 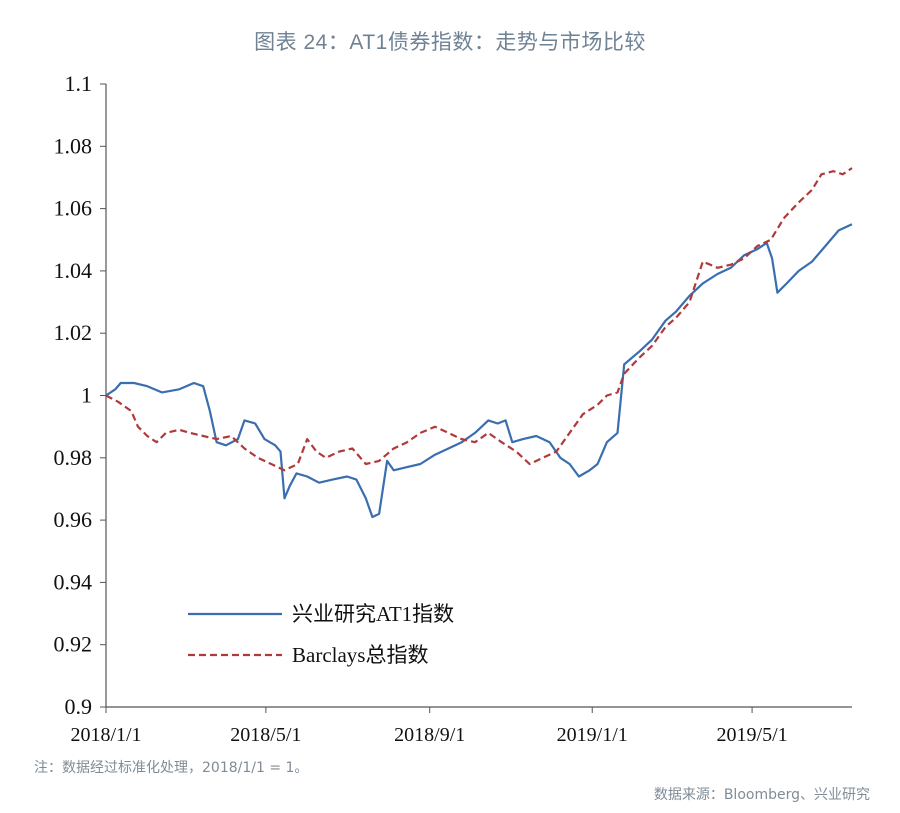 What do you see at coordinates (450, 42) in the screenshot?
I see `chart-title: 图表 24：AT1债券指数：走势与市场比较` at bounding box center [450, 42].